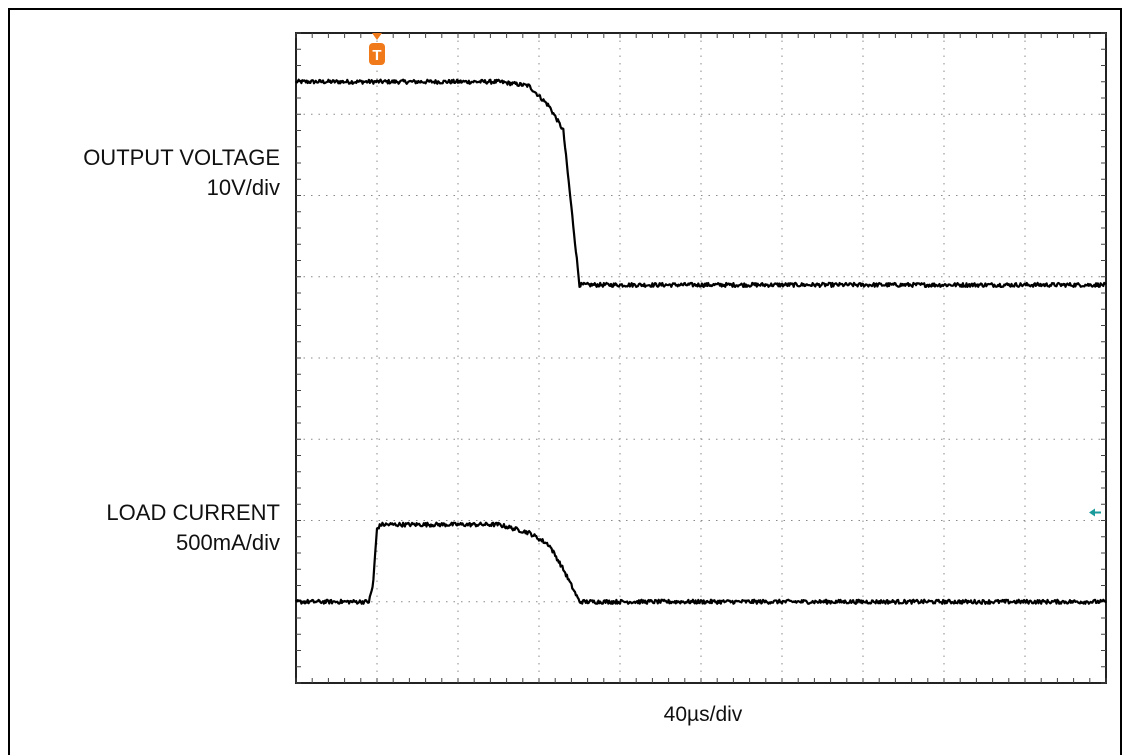 The width and height of the screenshot is (1130, 755). I want to click on x-axis-label: 40µs/div, so click(703, 714).